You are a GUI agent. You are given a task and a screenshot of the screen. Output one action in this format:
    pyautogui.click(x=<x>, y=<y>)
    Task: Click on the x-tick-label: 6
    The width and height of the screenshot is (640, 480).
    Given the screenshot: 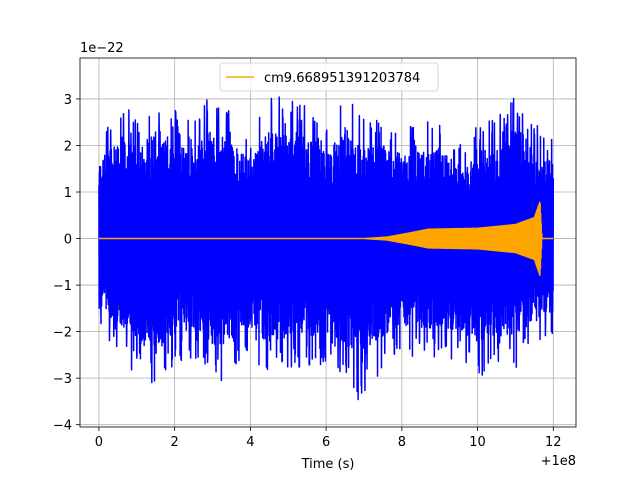 What is the action you would take?
    pyautogui.click(x=326, y=442)
    